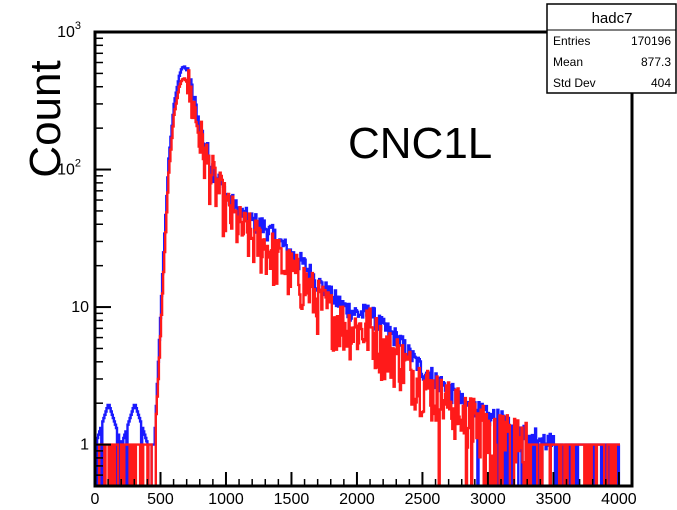 Image resolution: width=677 pixels, height=510 pixels. What do you see at coordinates (619, 499) in the screenshot?
I see `x-tick-label: 4000` at bounding box center [619, 499].